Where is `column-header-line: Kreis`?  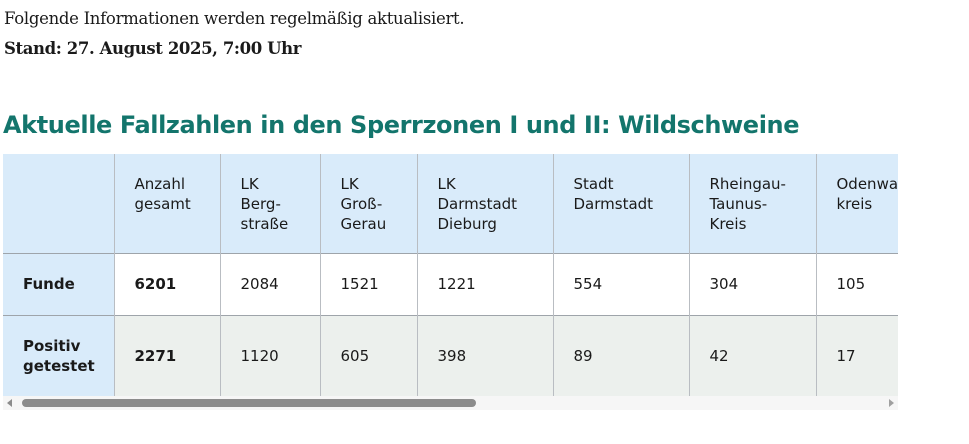
column-header-line: Kreis is located at coordinates (728, 224).